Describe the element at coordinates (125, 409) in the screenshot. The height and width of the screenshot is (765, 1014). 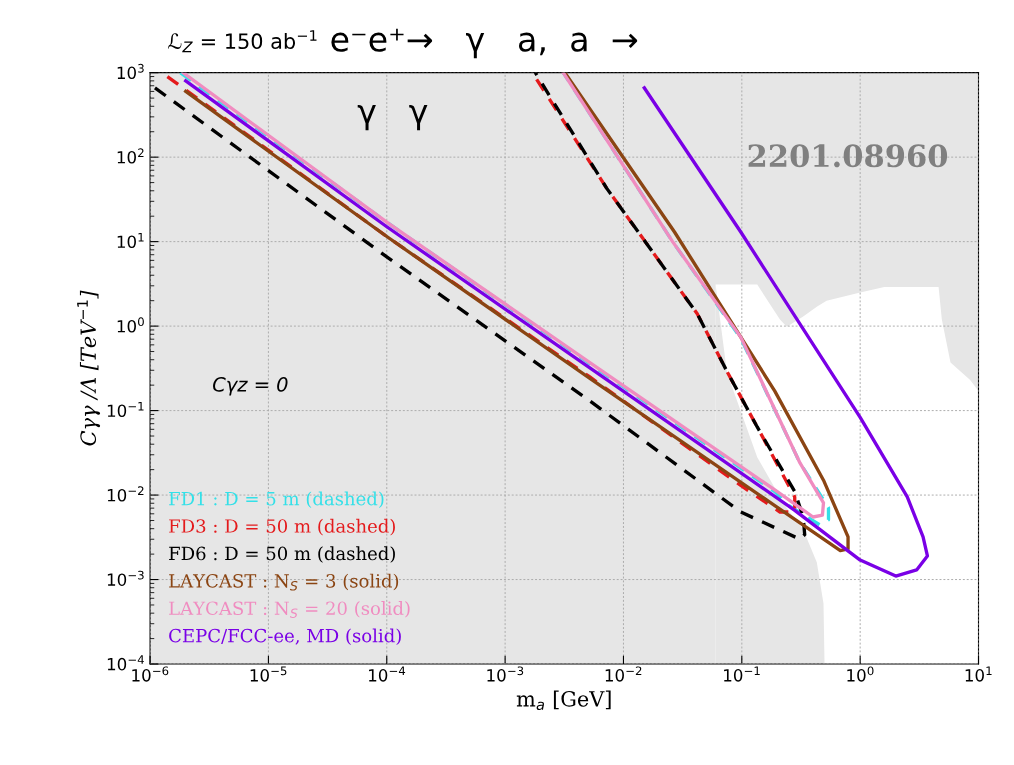
I see `y-tick-label: 10$^{−1}$` at that location.